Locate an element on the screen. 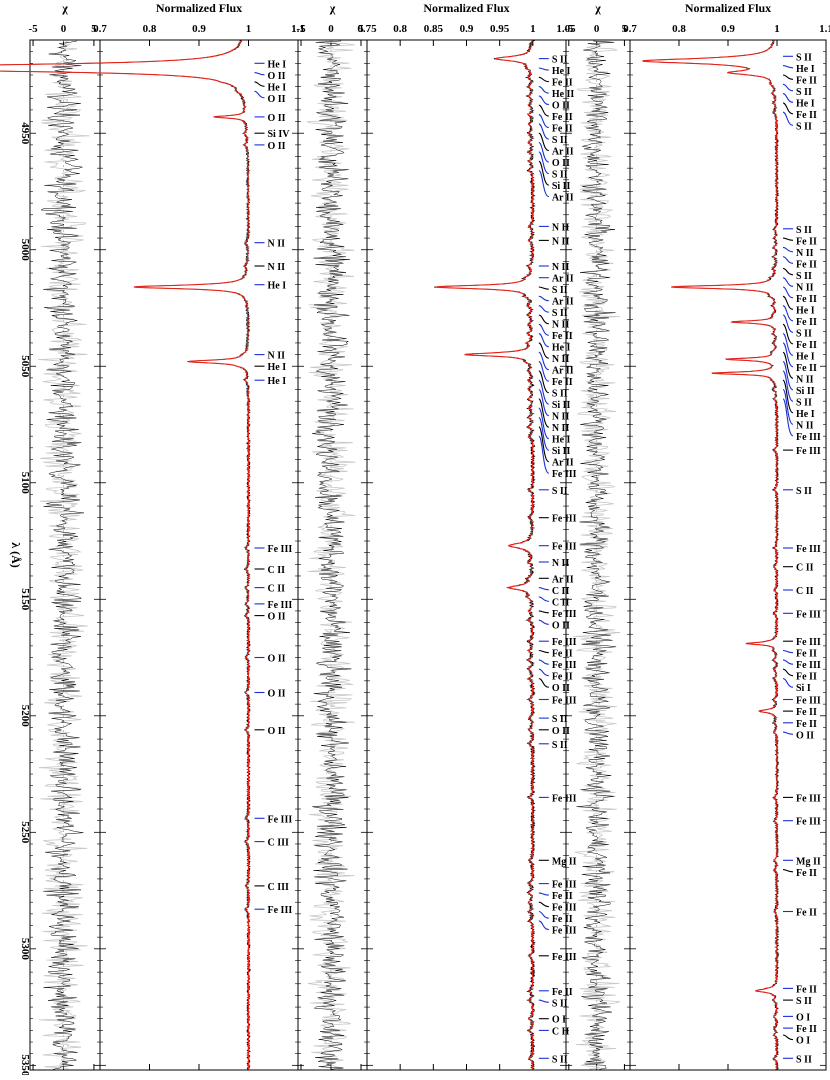 The image size is (830, 1080). residual-trace is located at coordinates (62, 555).